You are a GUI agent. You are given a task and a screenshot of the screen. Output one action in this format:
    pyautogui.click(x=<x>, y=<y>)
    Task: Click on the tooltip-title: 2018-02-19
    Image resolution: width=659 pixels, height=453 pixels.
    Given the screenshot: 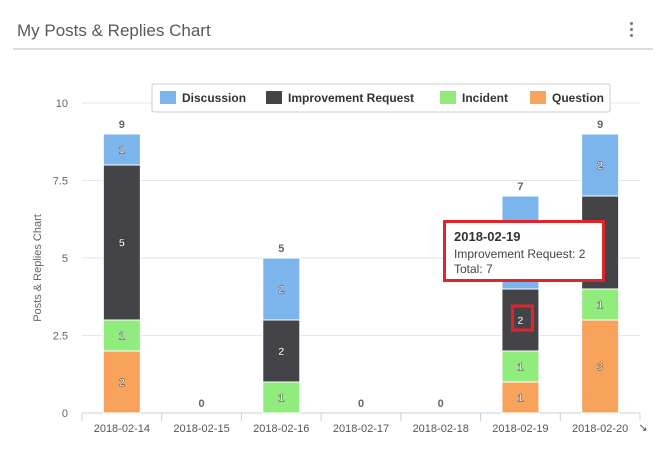 What is the action you would take?
    pyautogui.click(x=487, y=236)
    